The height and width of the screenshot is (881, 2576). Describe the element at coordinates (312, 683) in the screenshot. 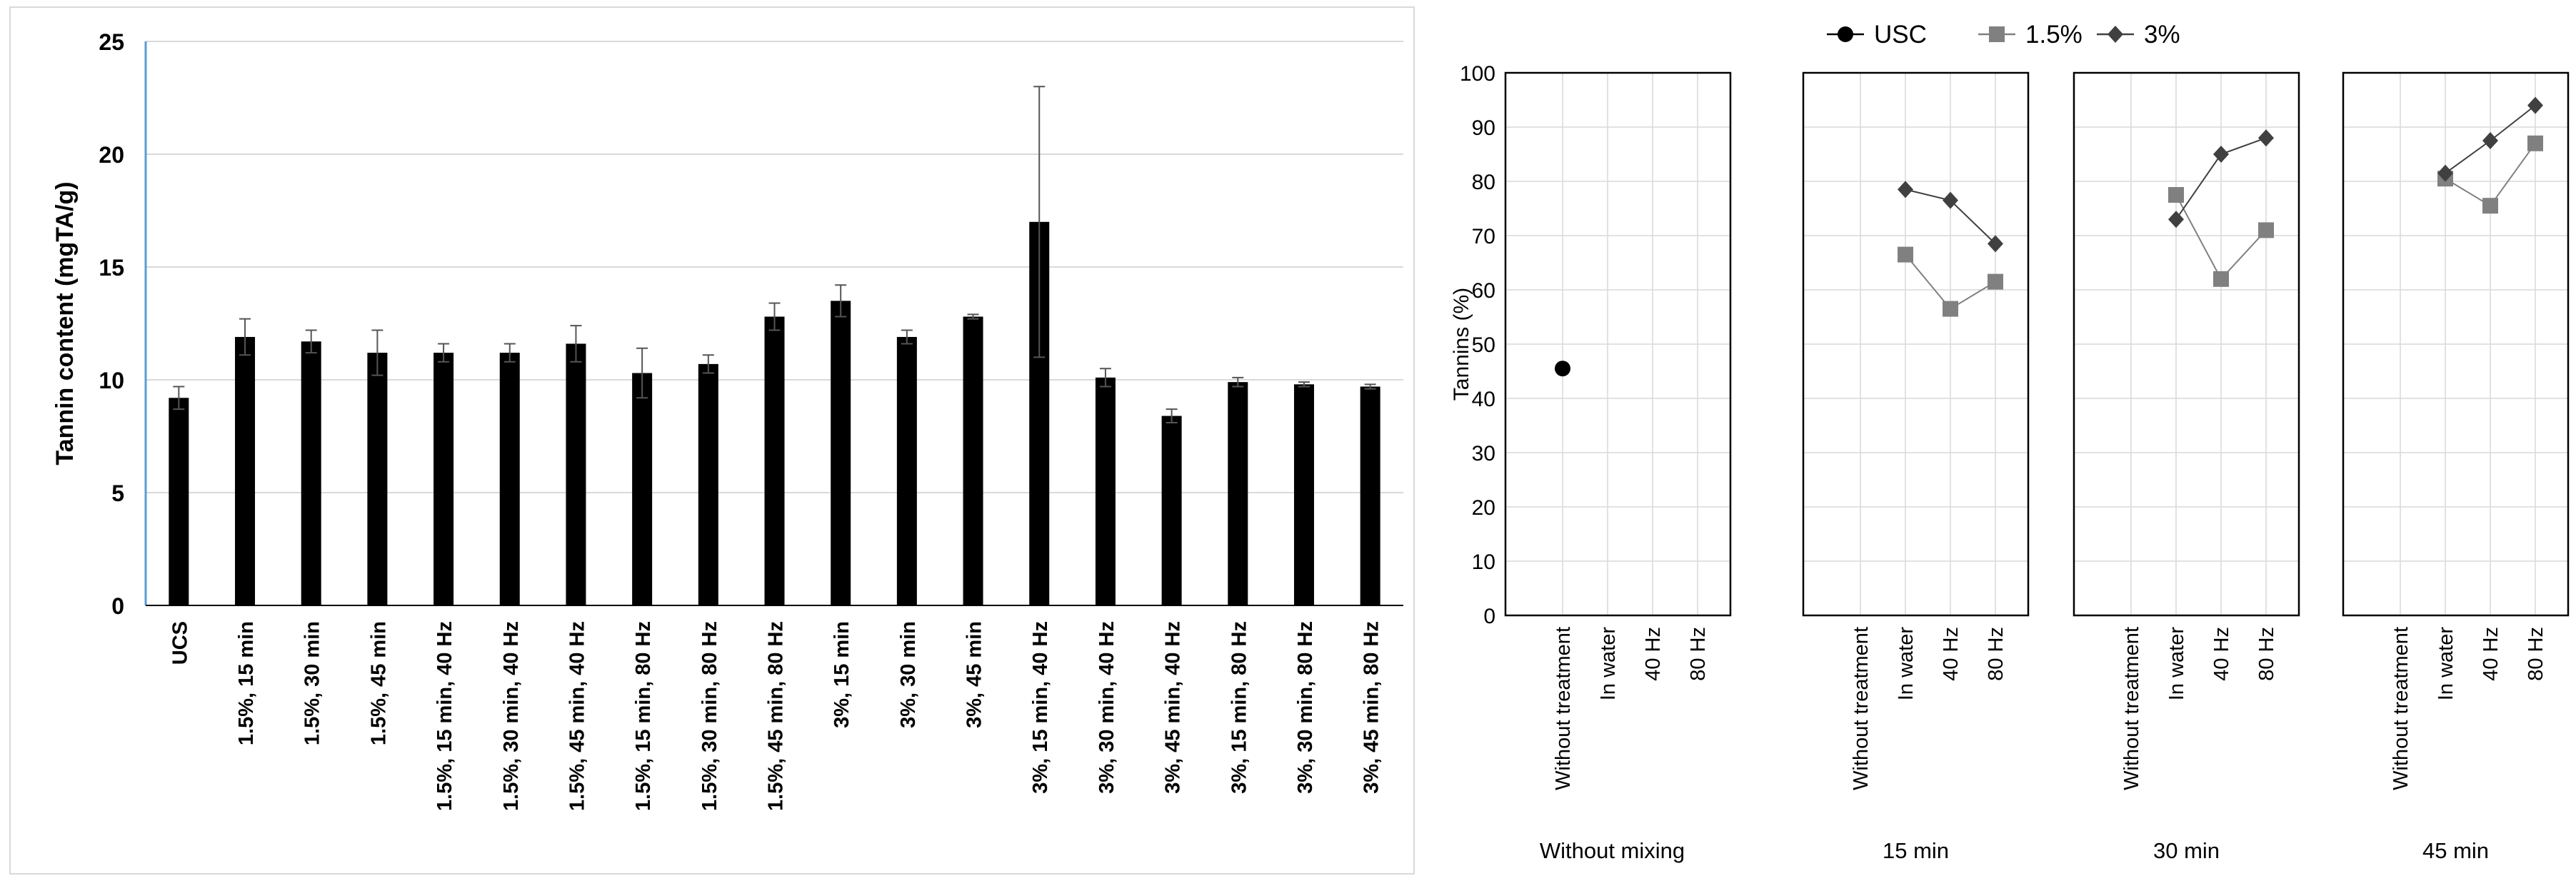

I see `bar-x-tick-label: 1.5%, 30 min` at that location.